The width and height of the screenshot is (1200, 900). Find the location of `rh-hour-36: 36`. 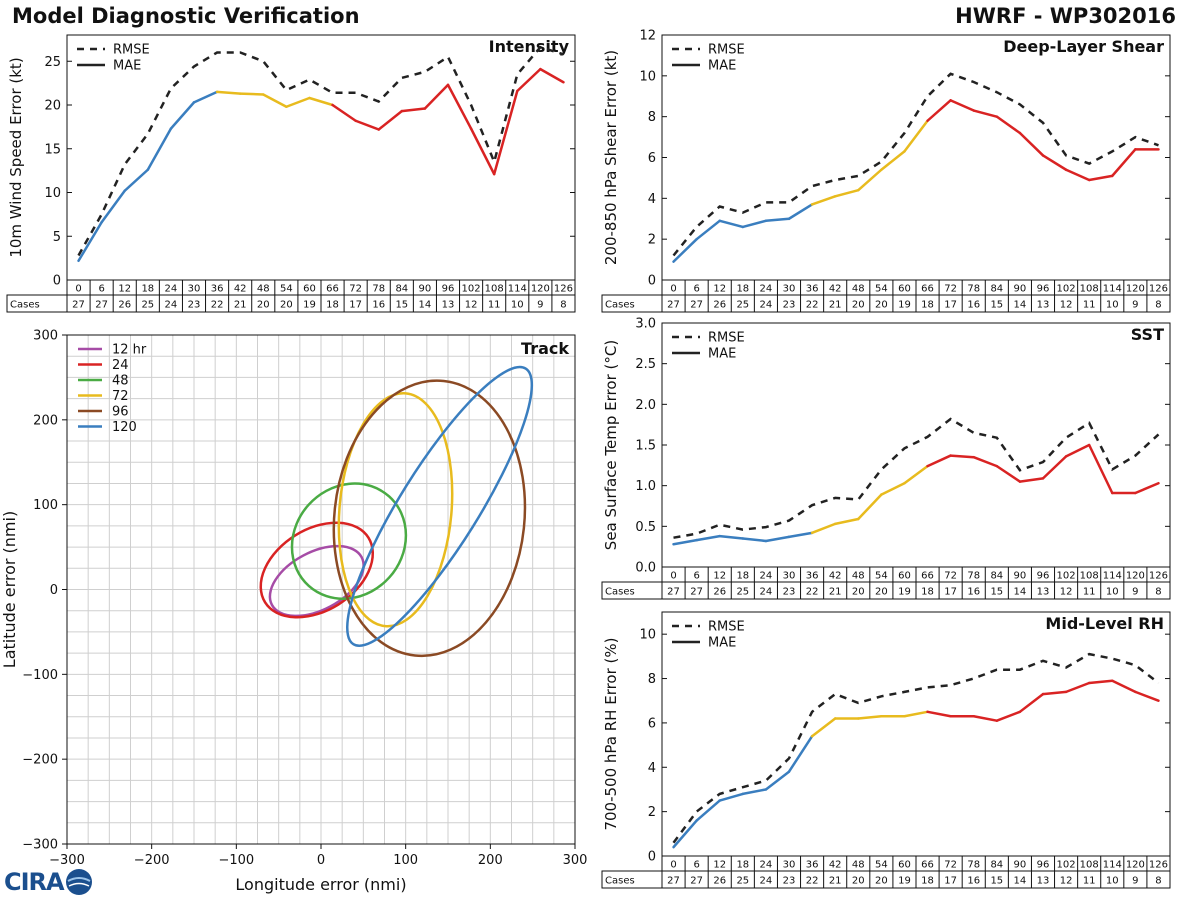

rh-hour-36: 36 is located at coordinates (812, 865).